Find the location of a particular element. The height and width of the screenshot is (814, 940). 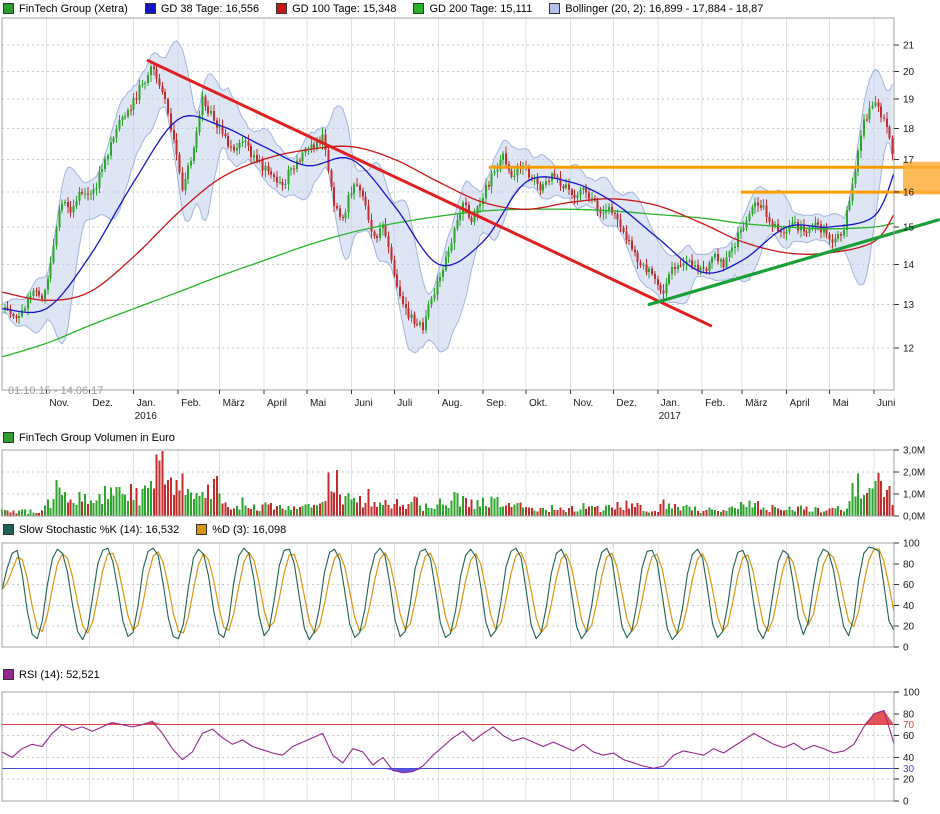

legend-item-volume: FinTech Group Volumen in Euro is located at coordinates (89, 438).